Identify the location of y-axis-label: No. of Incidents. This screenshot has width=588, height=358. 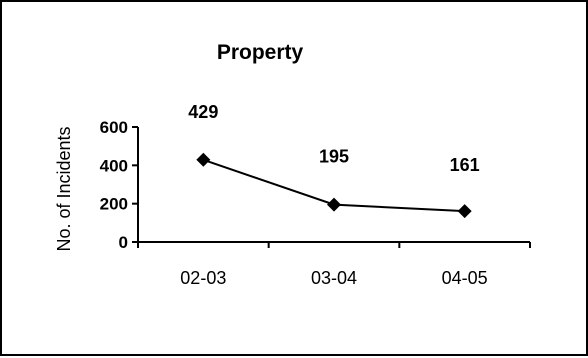
(64, 188).